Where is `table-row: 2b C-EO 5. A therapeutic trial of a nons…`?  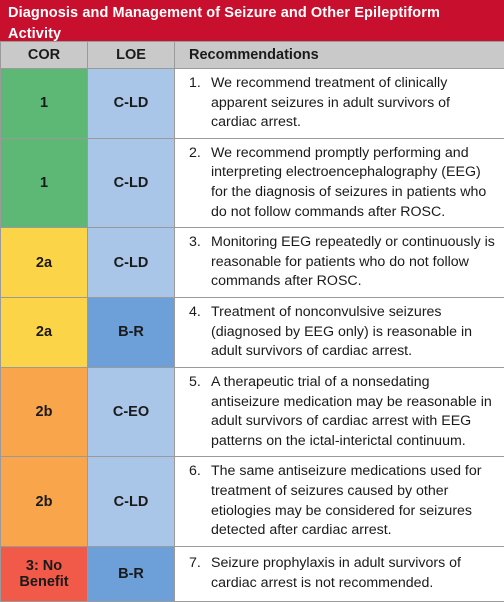 table-row: 2b C-EO 5. A therapeutic trial of a nons… is located at coordinates (252, 411).